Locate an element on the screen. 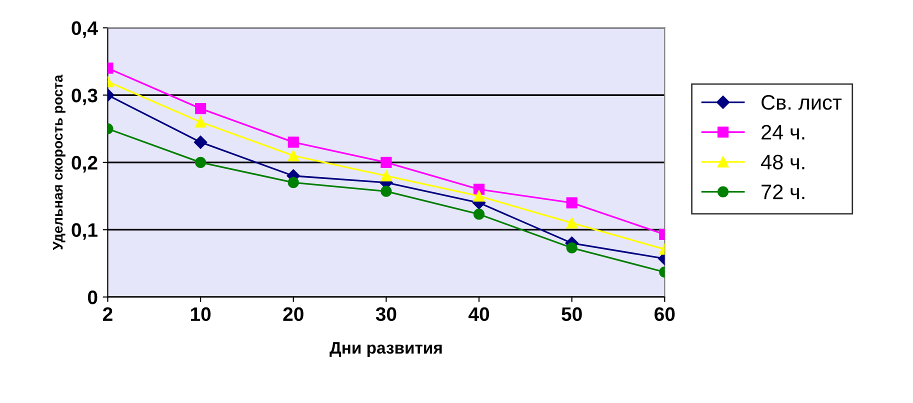 Image resolution: width=913 pixels, height=403 pixels. x-tick-label: 2 is located at coordinates (107, 314).